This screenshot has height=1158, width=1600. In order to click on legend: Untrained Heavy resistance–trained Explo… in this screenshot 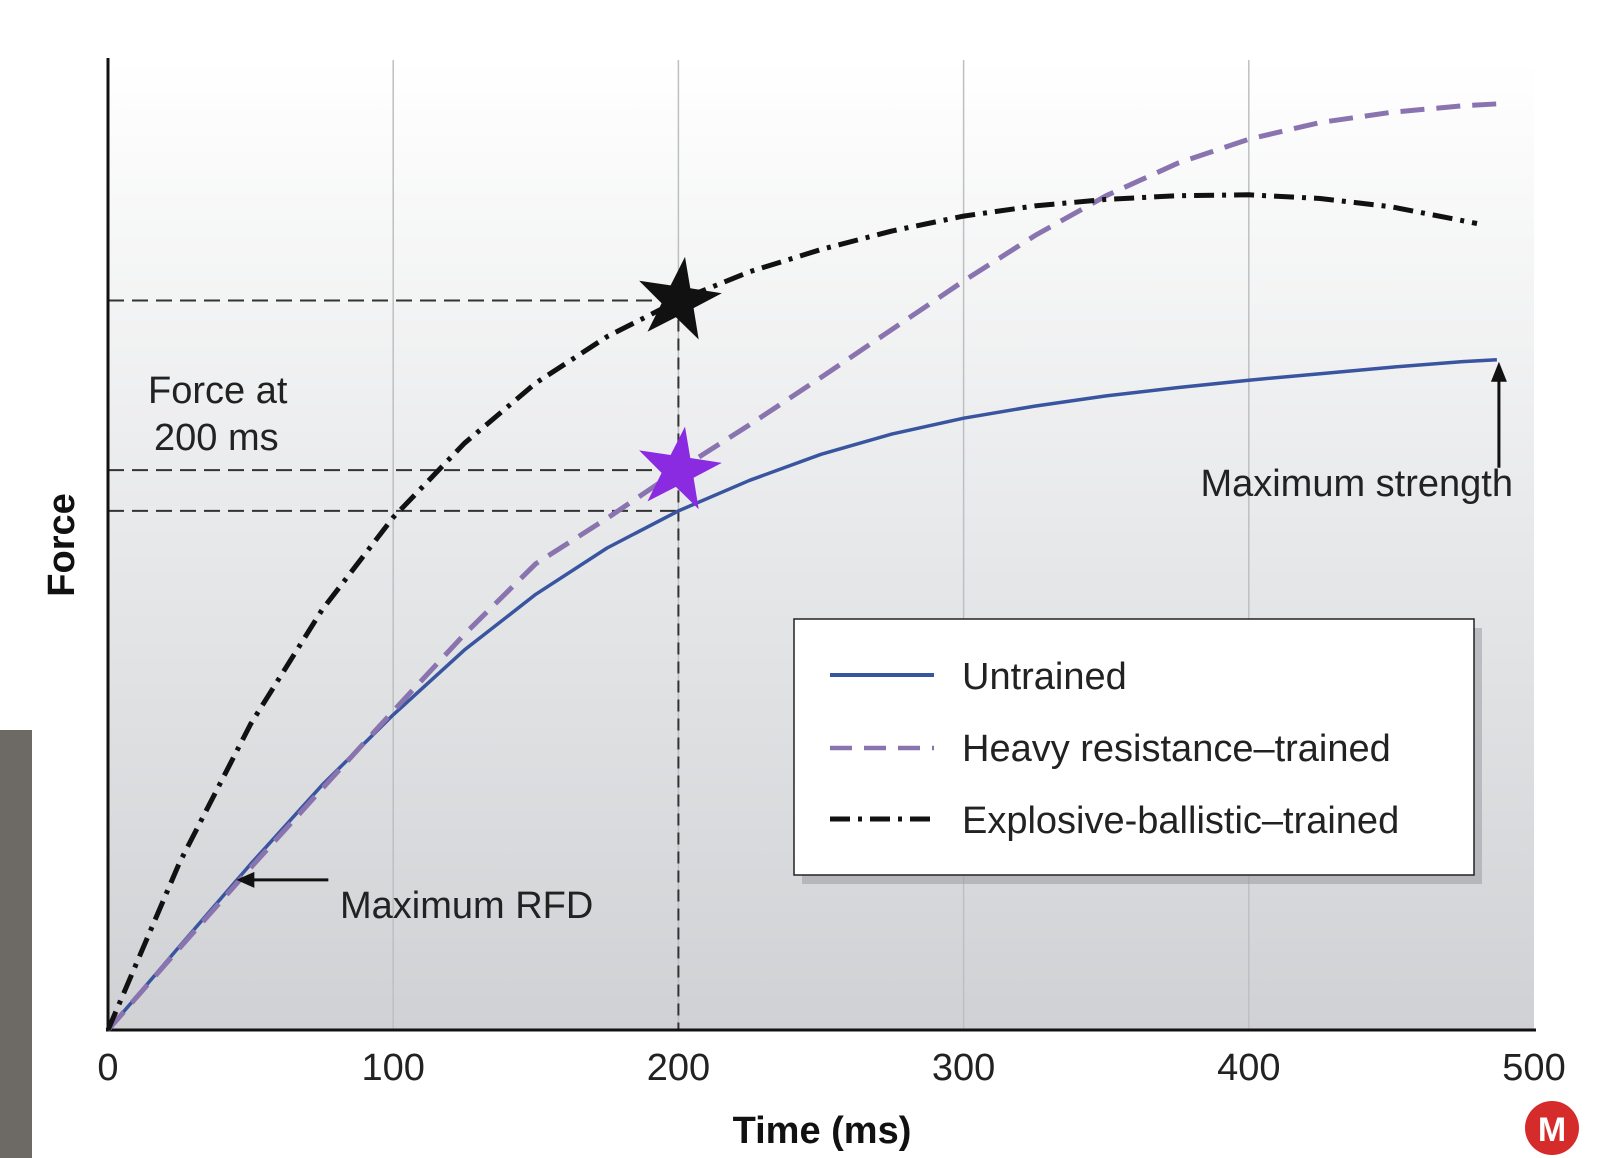, I will do `click(1137, 751)`.